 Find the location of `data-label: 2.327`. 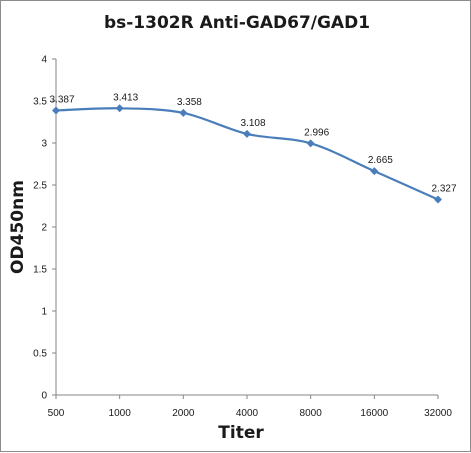

data-label: 2.327 is located at coordinates (443, 189).